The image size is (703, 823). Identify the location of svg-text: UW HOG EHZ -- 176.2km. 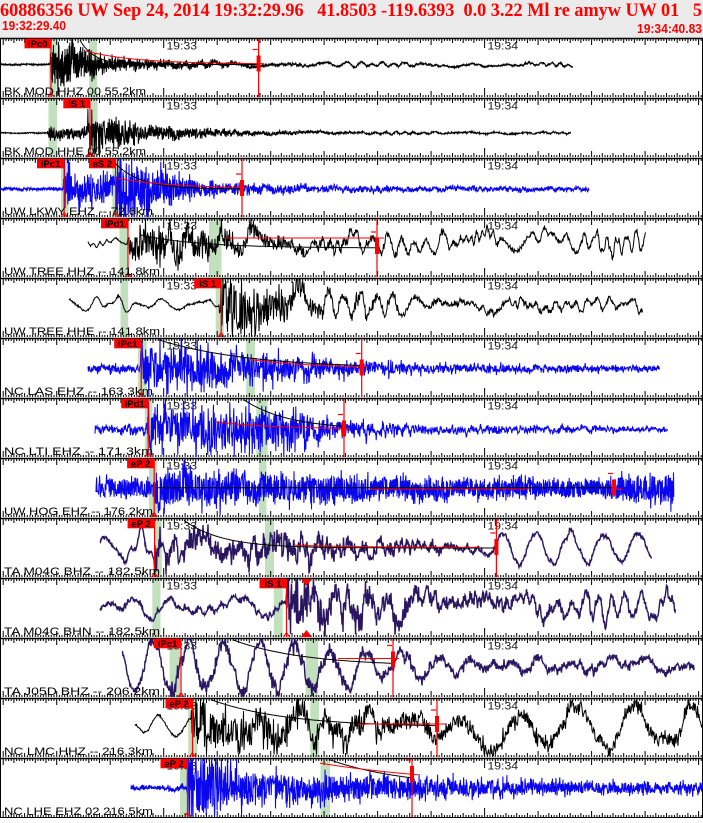
(78, 512).